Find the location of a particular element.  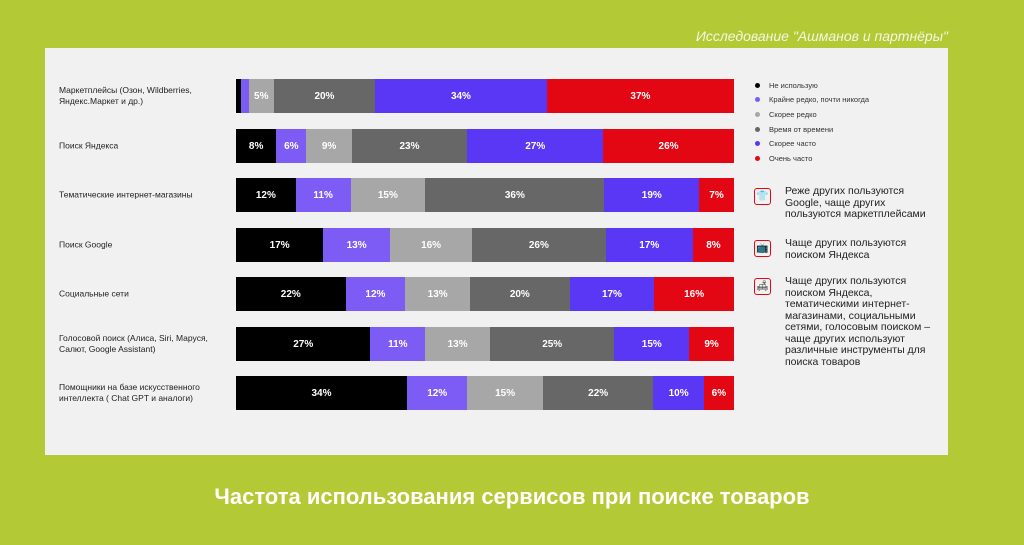

stacked-bar: 22% 12% 13% 20% 17% 16% is located at coordinates (485, 294).